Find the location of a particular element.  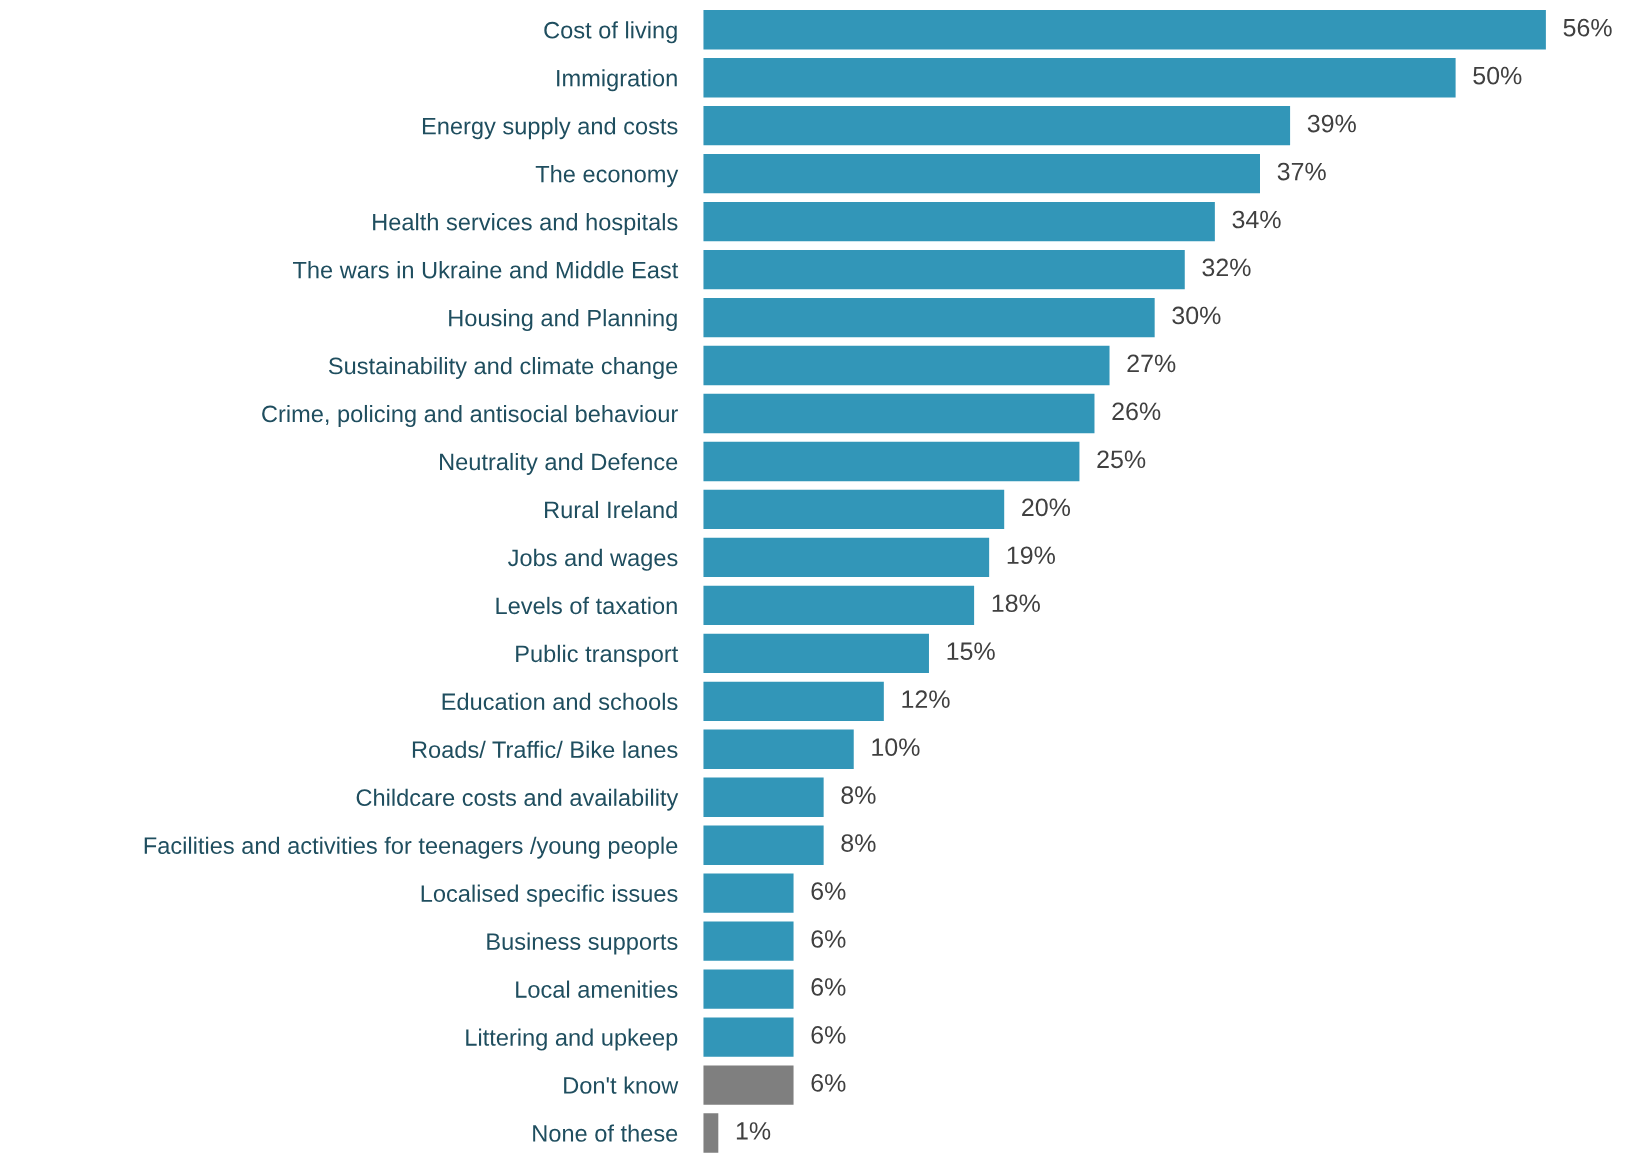

y-tick-label: Public transport is located at coordinates (597, 655).